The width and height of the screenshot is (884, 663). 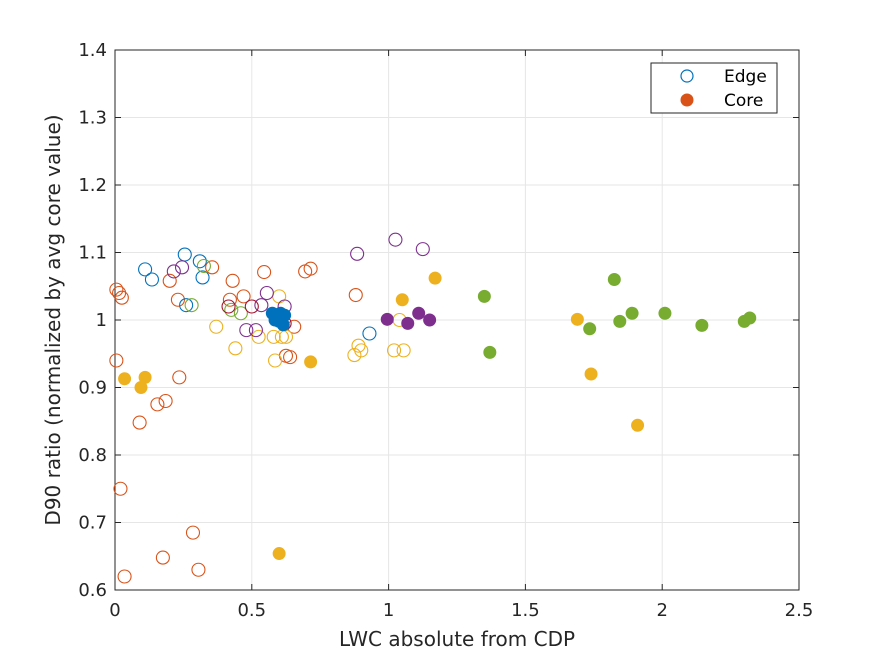 What do you see at coordinates (53, 319) in the screenshot?
I see `y-axis-label: D90 ratio (normalized by avg core value)` at bounding box center [53, 319].